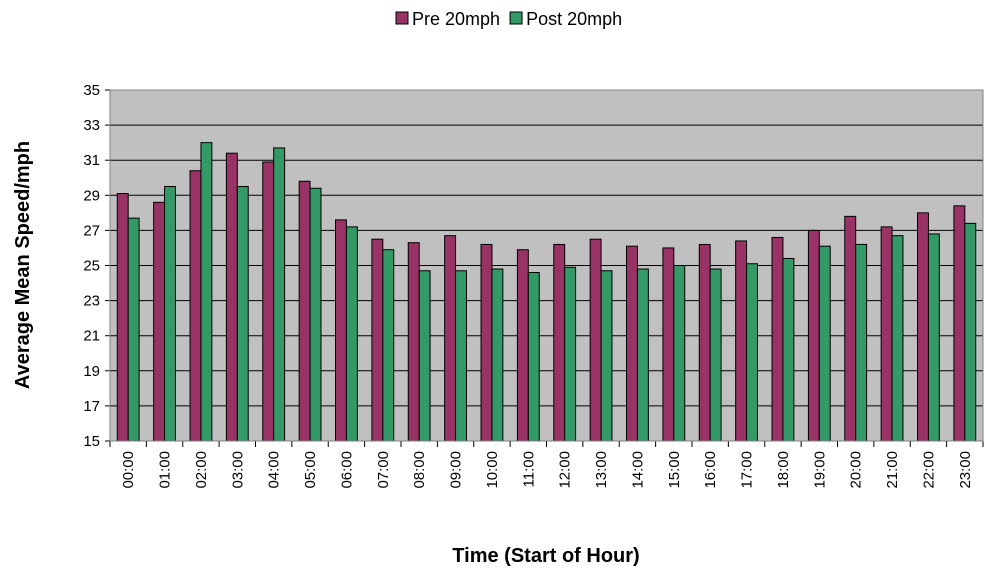 The image size is (985, 579). I want to click on x-tick-label: 02:00, so click(201, 470).